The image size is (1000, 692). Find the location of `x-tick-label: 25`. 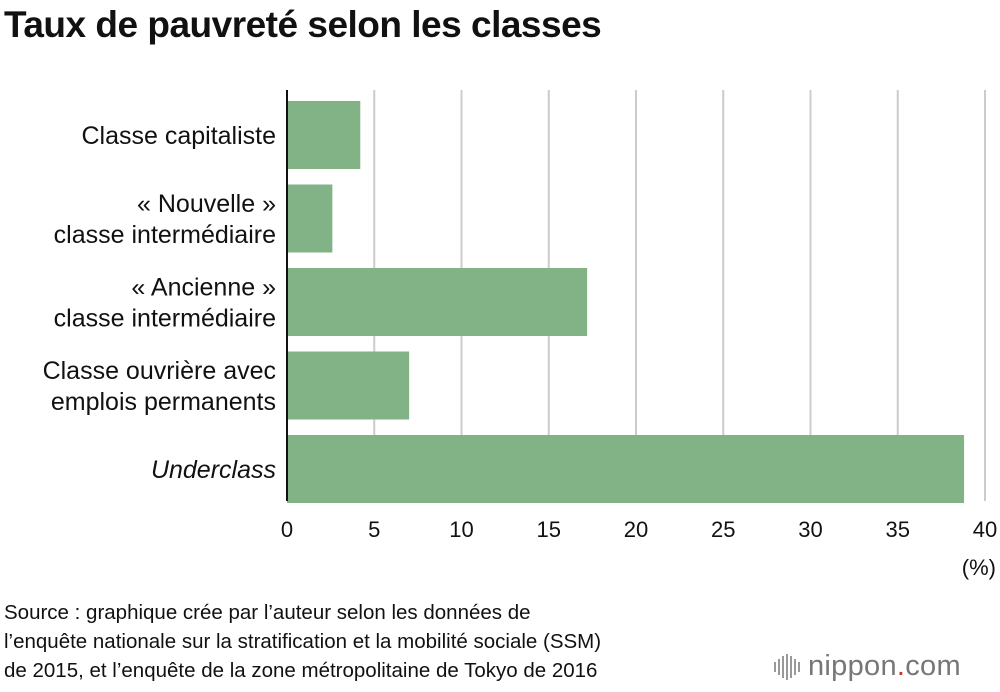

x-tick-label: 25 is located at coordinates (723, 529).